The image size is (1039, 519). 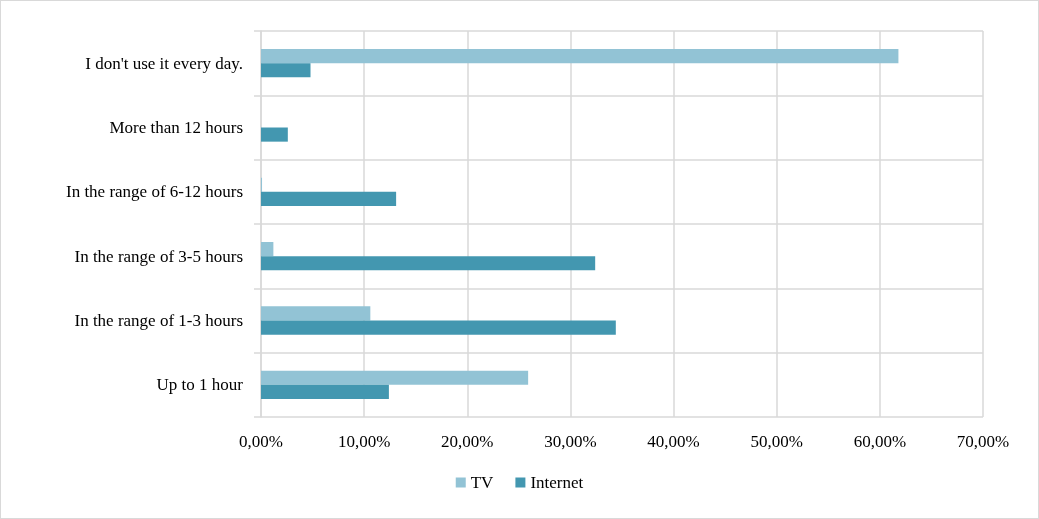 What do you see at coordinates (673, 441) in the screenshot?
I see `x-tick-label: 40,00%` at bounding box center [673, 441].